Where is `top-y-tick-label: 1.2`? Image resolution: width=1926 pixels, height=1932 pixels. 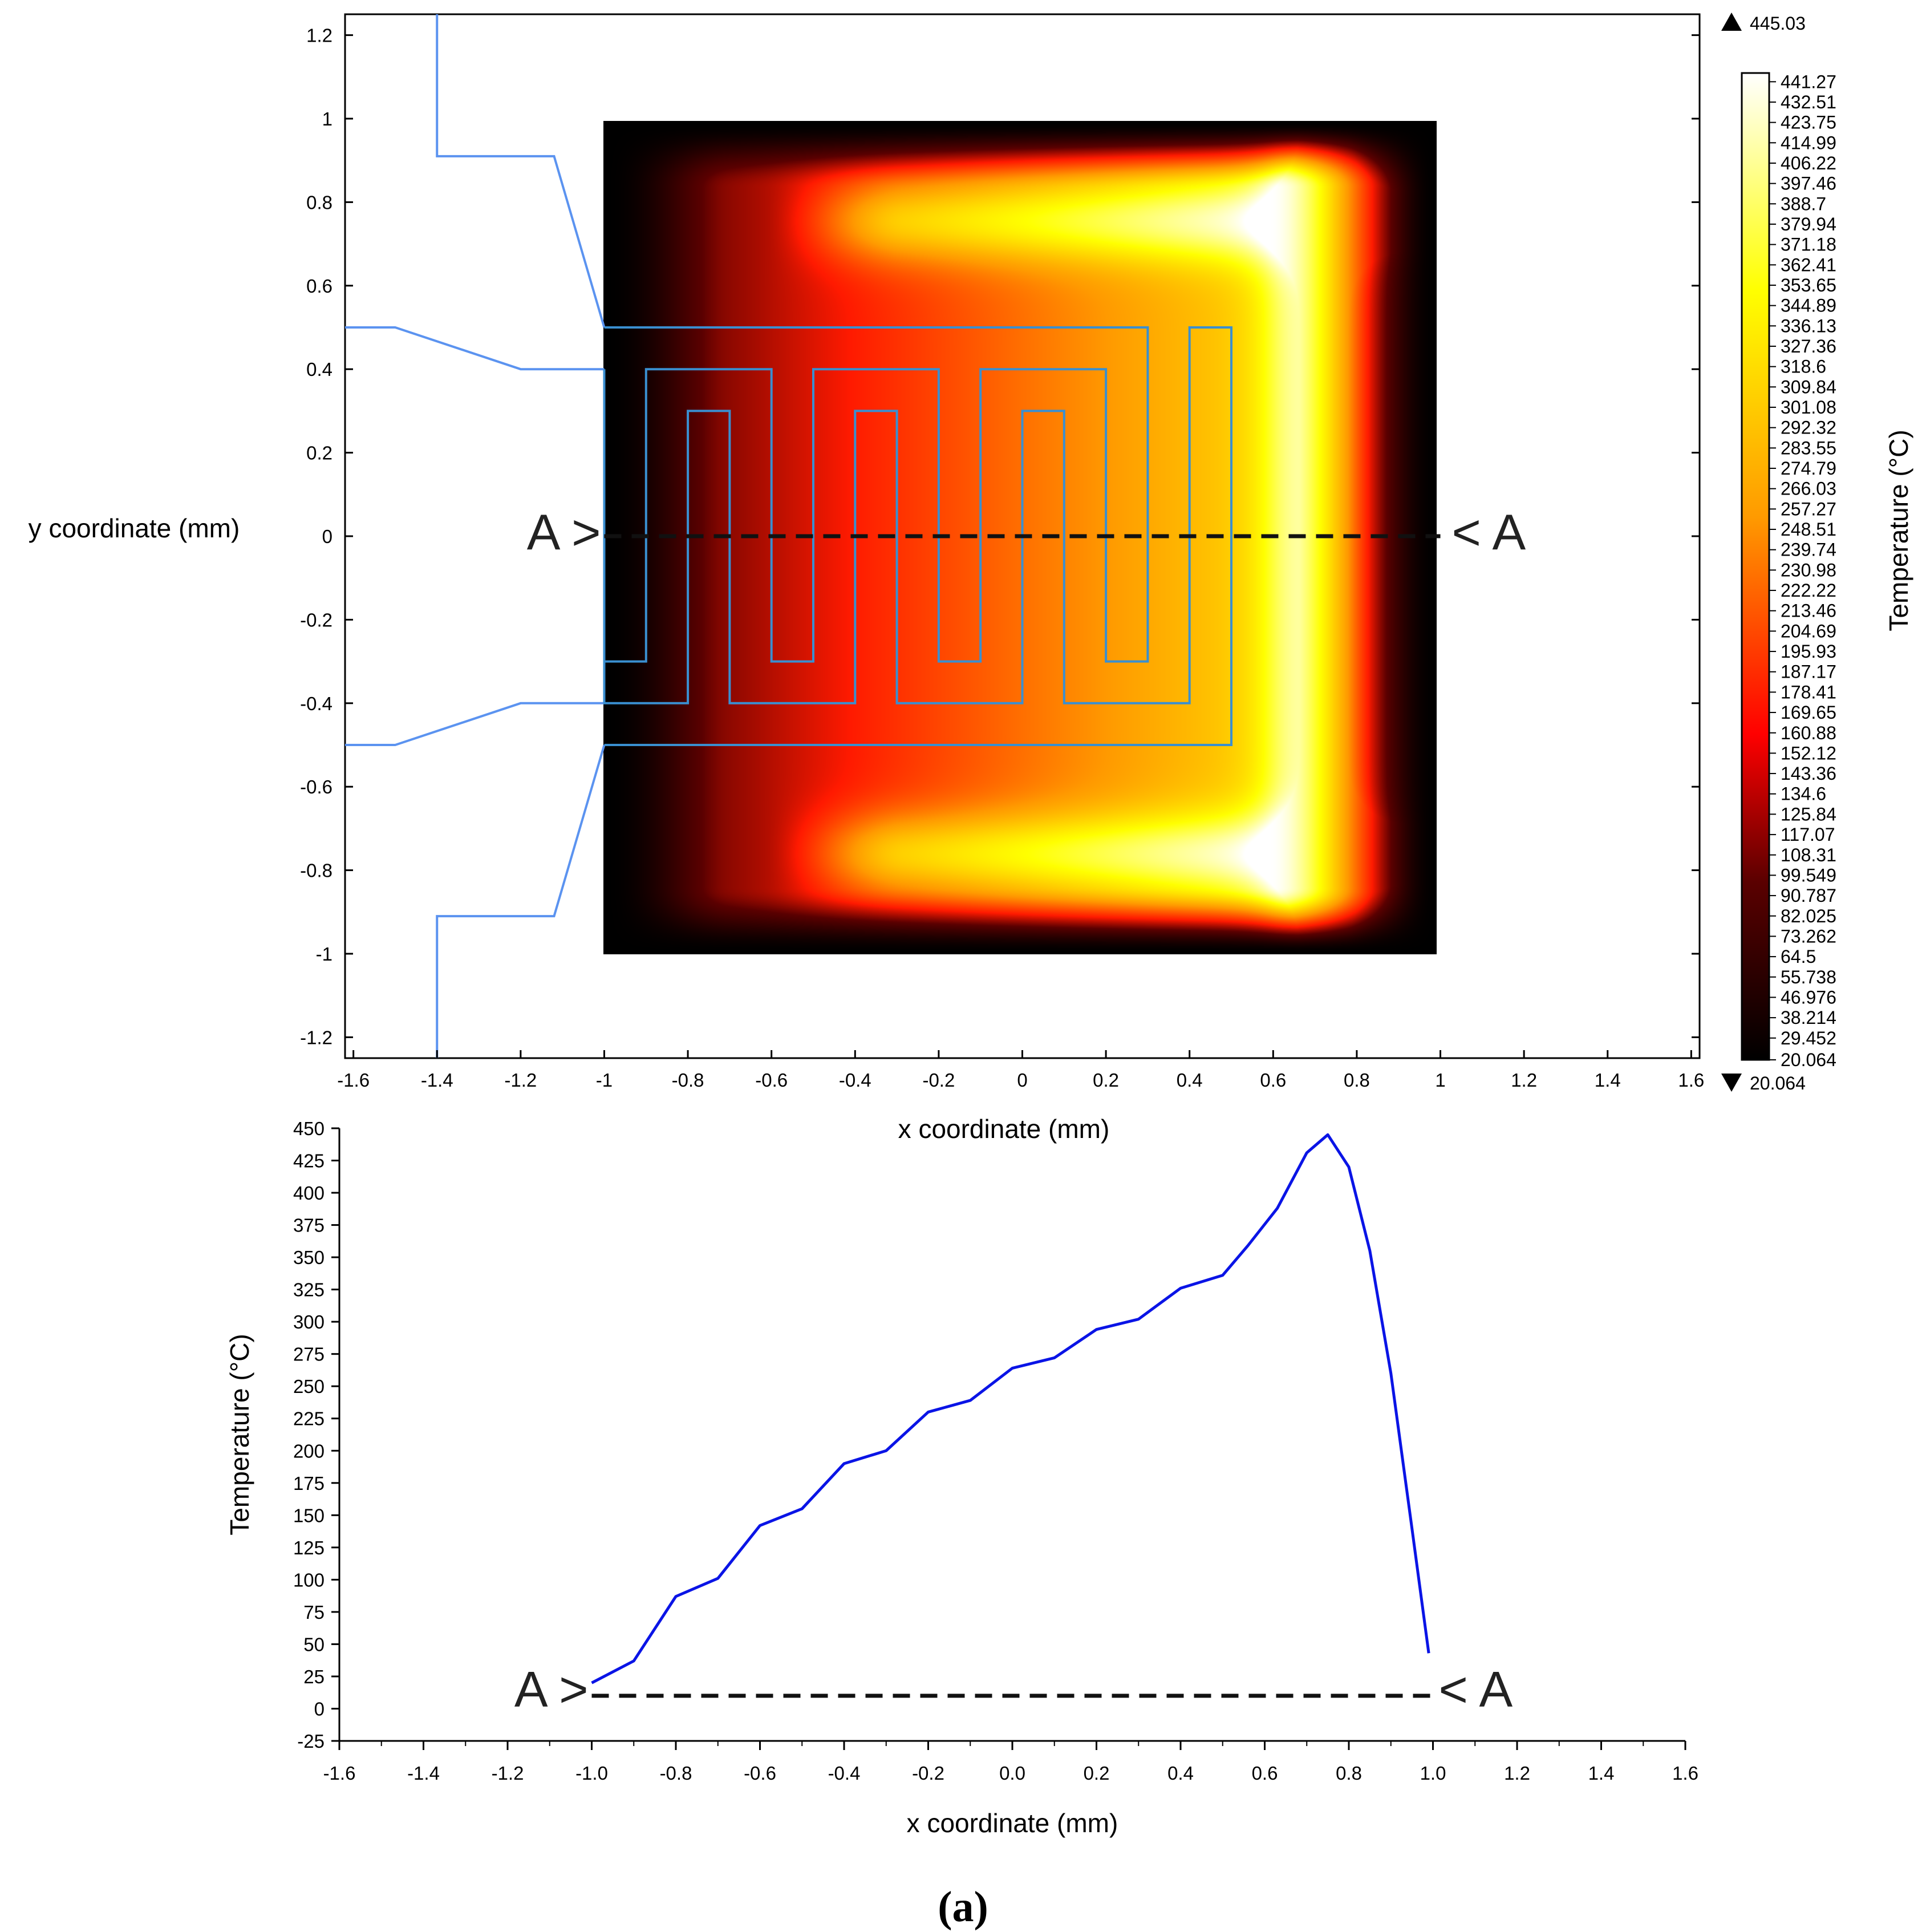 top-y-tick-label: 1.2 is located at coordinates (320, 35).